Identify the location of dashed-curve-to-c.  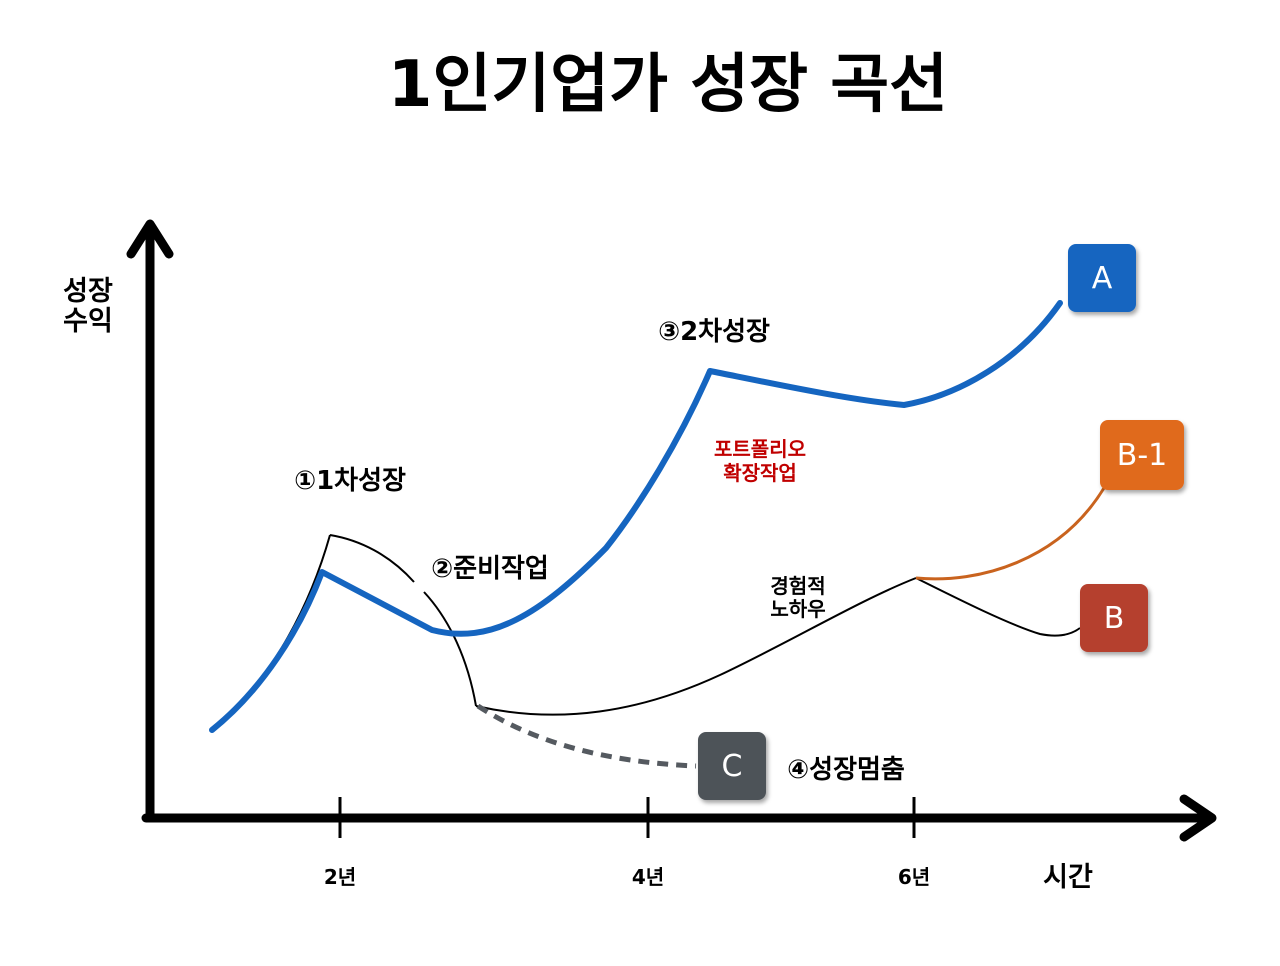
(586, 736).